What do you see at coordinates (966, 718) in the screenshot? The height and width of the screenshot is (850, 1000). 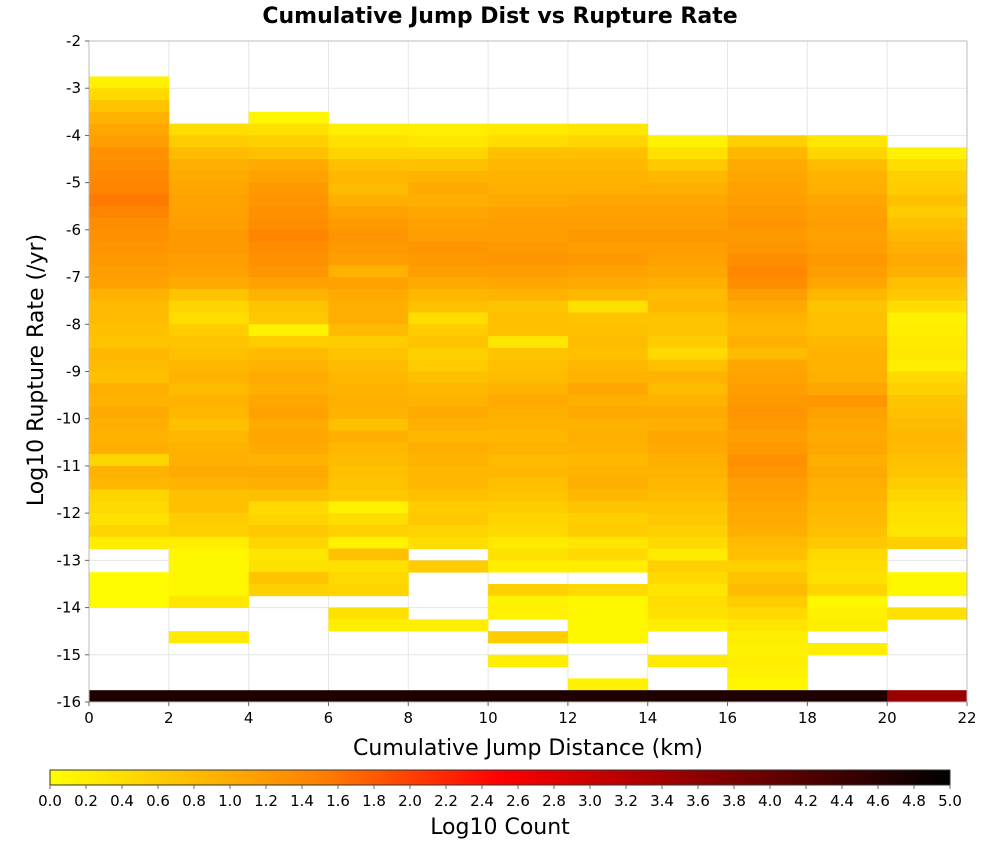 I see `x-tick-label: 22` at bounding box center [966, 718].